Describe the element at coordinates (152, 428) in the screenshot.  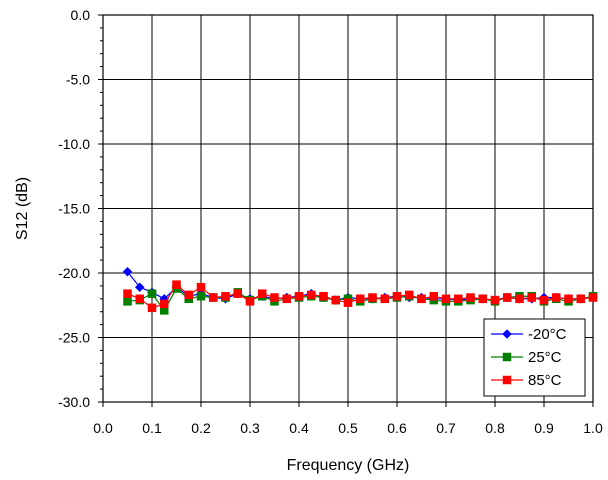
I see `x-tick-label: 0.1` at that location.